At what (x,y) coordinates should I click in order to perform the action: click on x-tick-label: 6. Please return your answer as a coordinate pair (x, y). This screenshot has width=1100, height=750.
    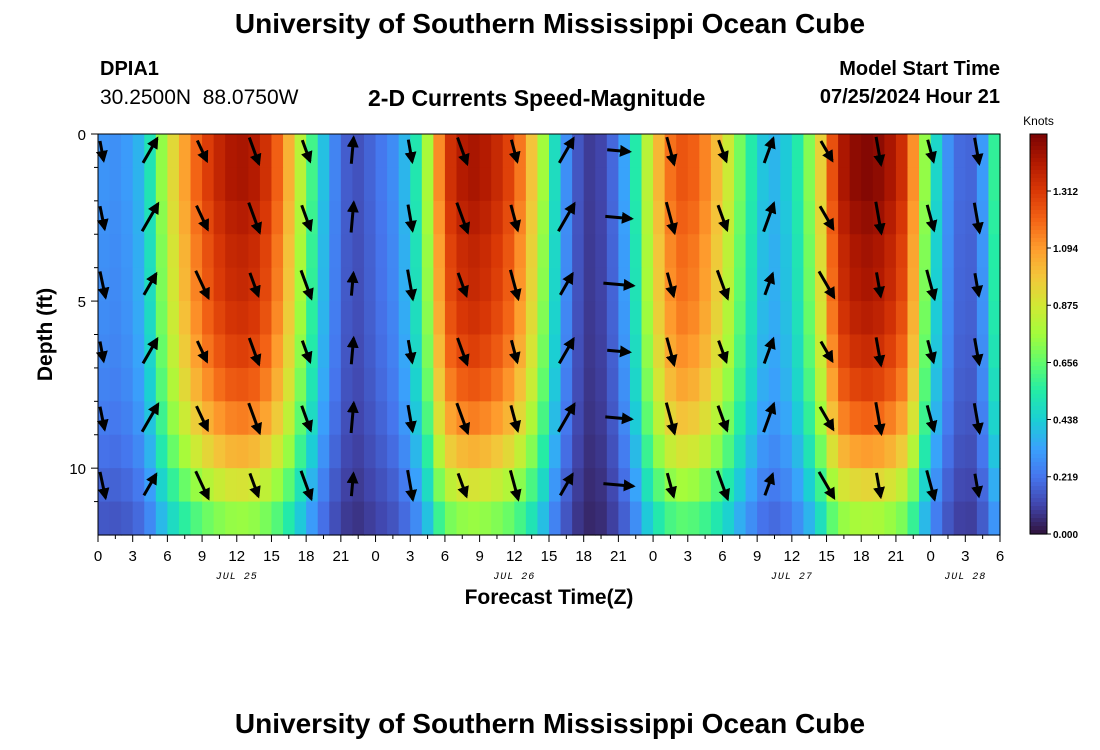
    Looking at the image, I should click on (722, 556).